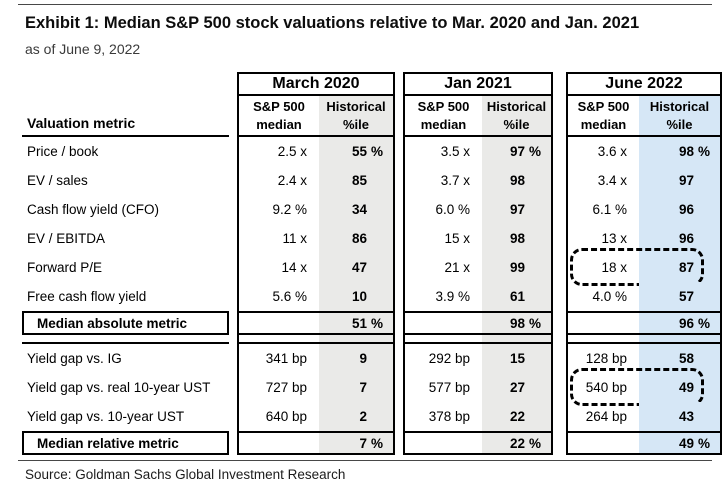 The image size is (725, 487). Describe the element at coordinates (289, 209) in the screenshot. I see `median-value-cell: 9.2 %` at that location.